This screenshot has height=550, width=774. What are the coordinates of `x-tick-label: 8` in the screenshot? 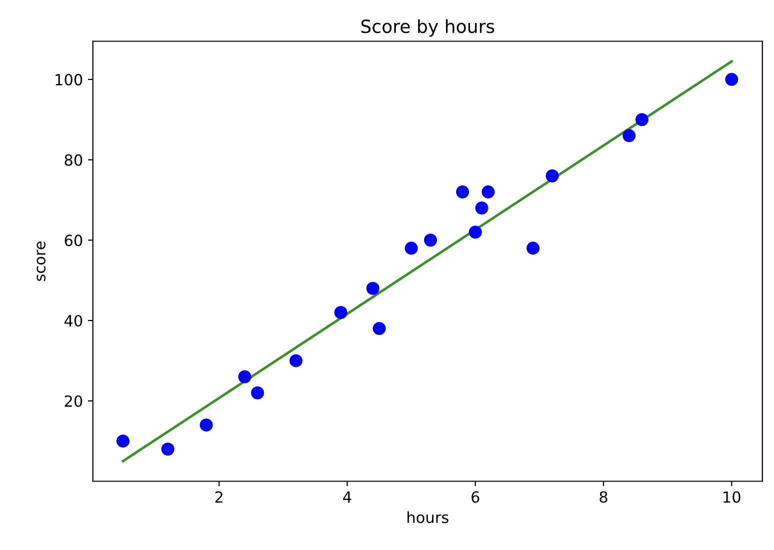 It's located at (604, 497).